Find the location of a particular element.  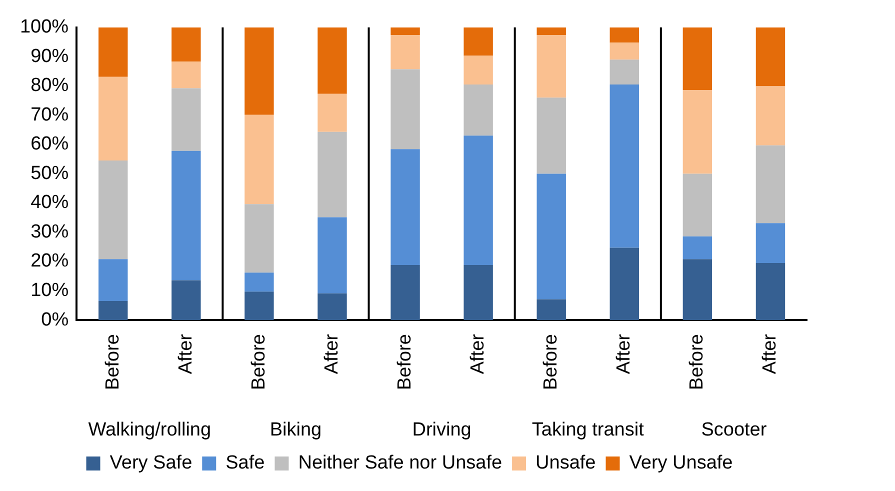

y-tick-label: 60% is located at coordinates (49, 144).